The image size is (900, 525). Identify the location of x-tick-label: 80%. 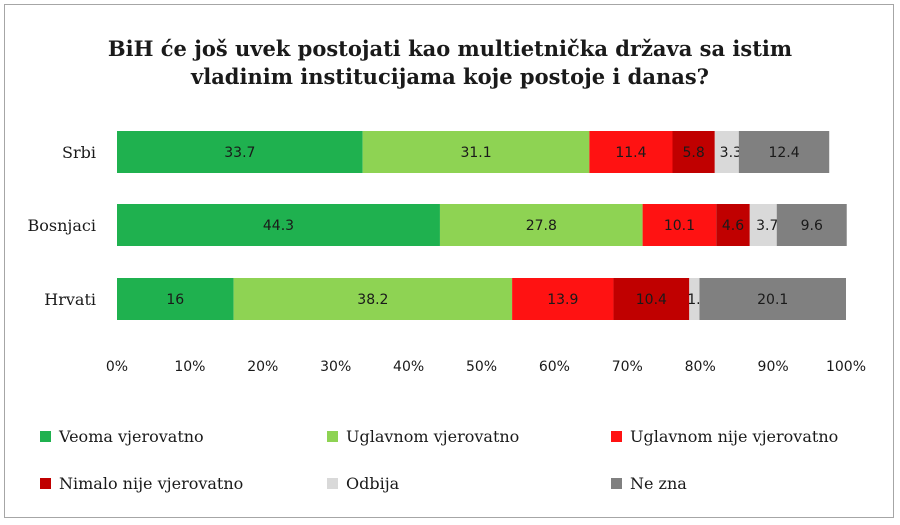
(700, 367).